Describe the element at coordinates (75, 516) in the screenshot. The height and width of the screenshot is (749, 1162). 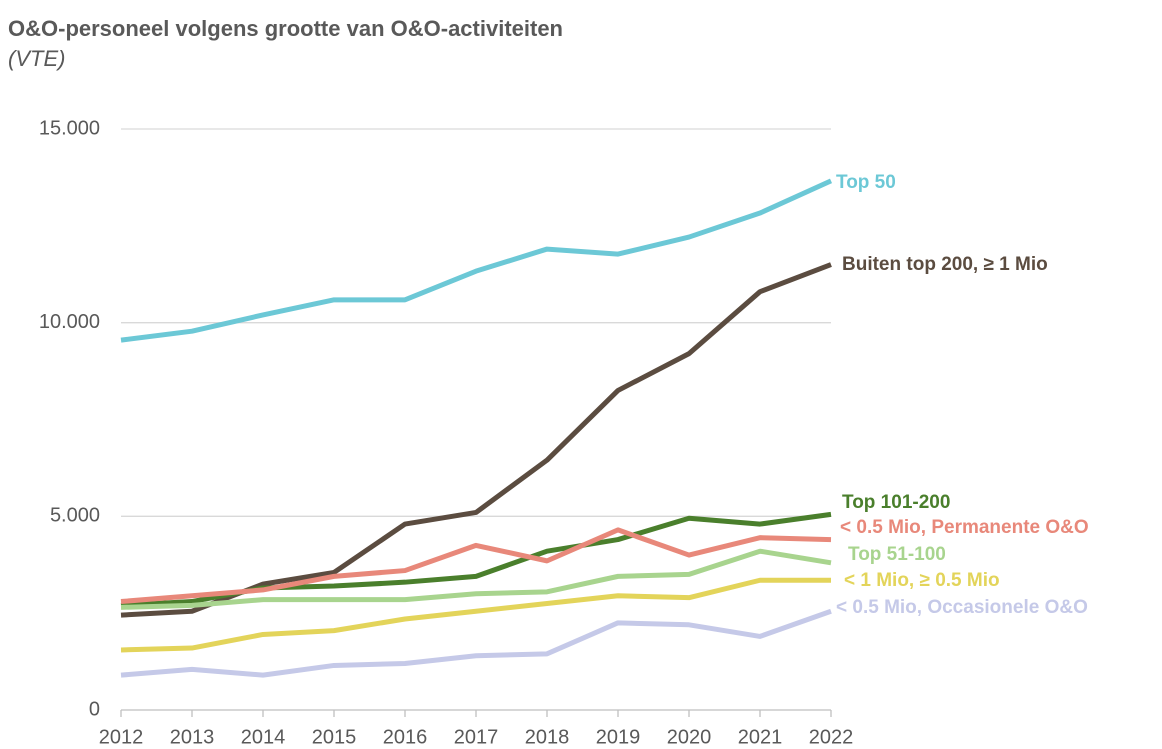
I see `y-tick-label: 5.000` at that location.